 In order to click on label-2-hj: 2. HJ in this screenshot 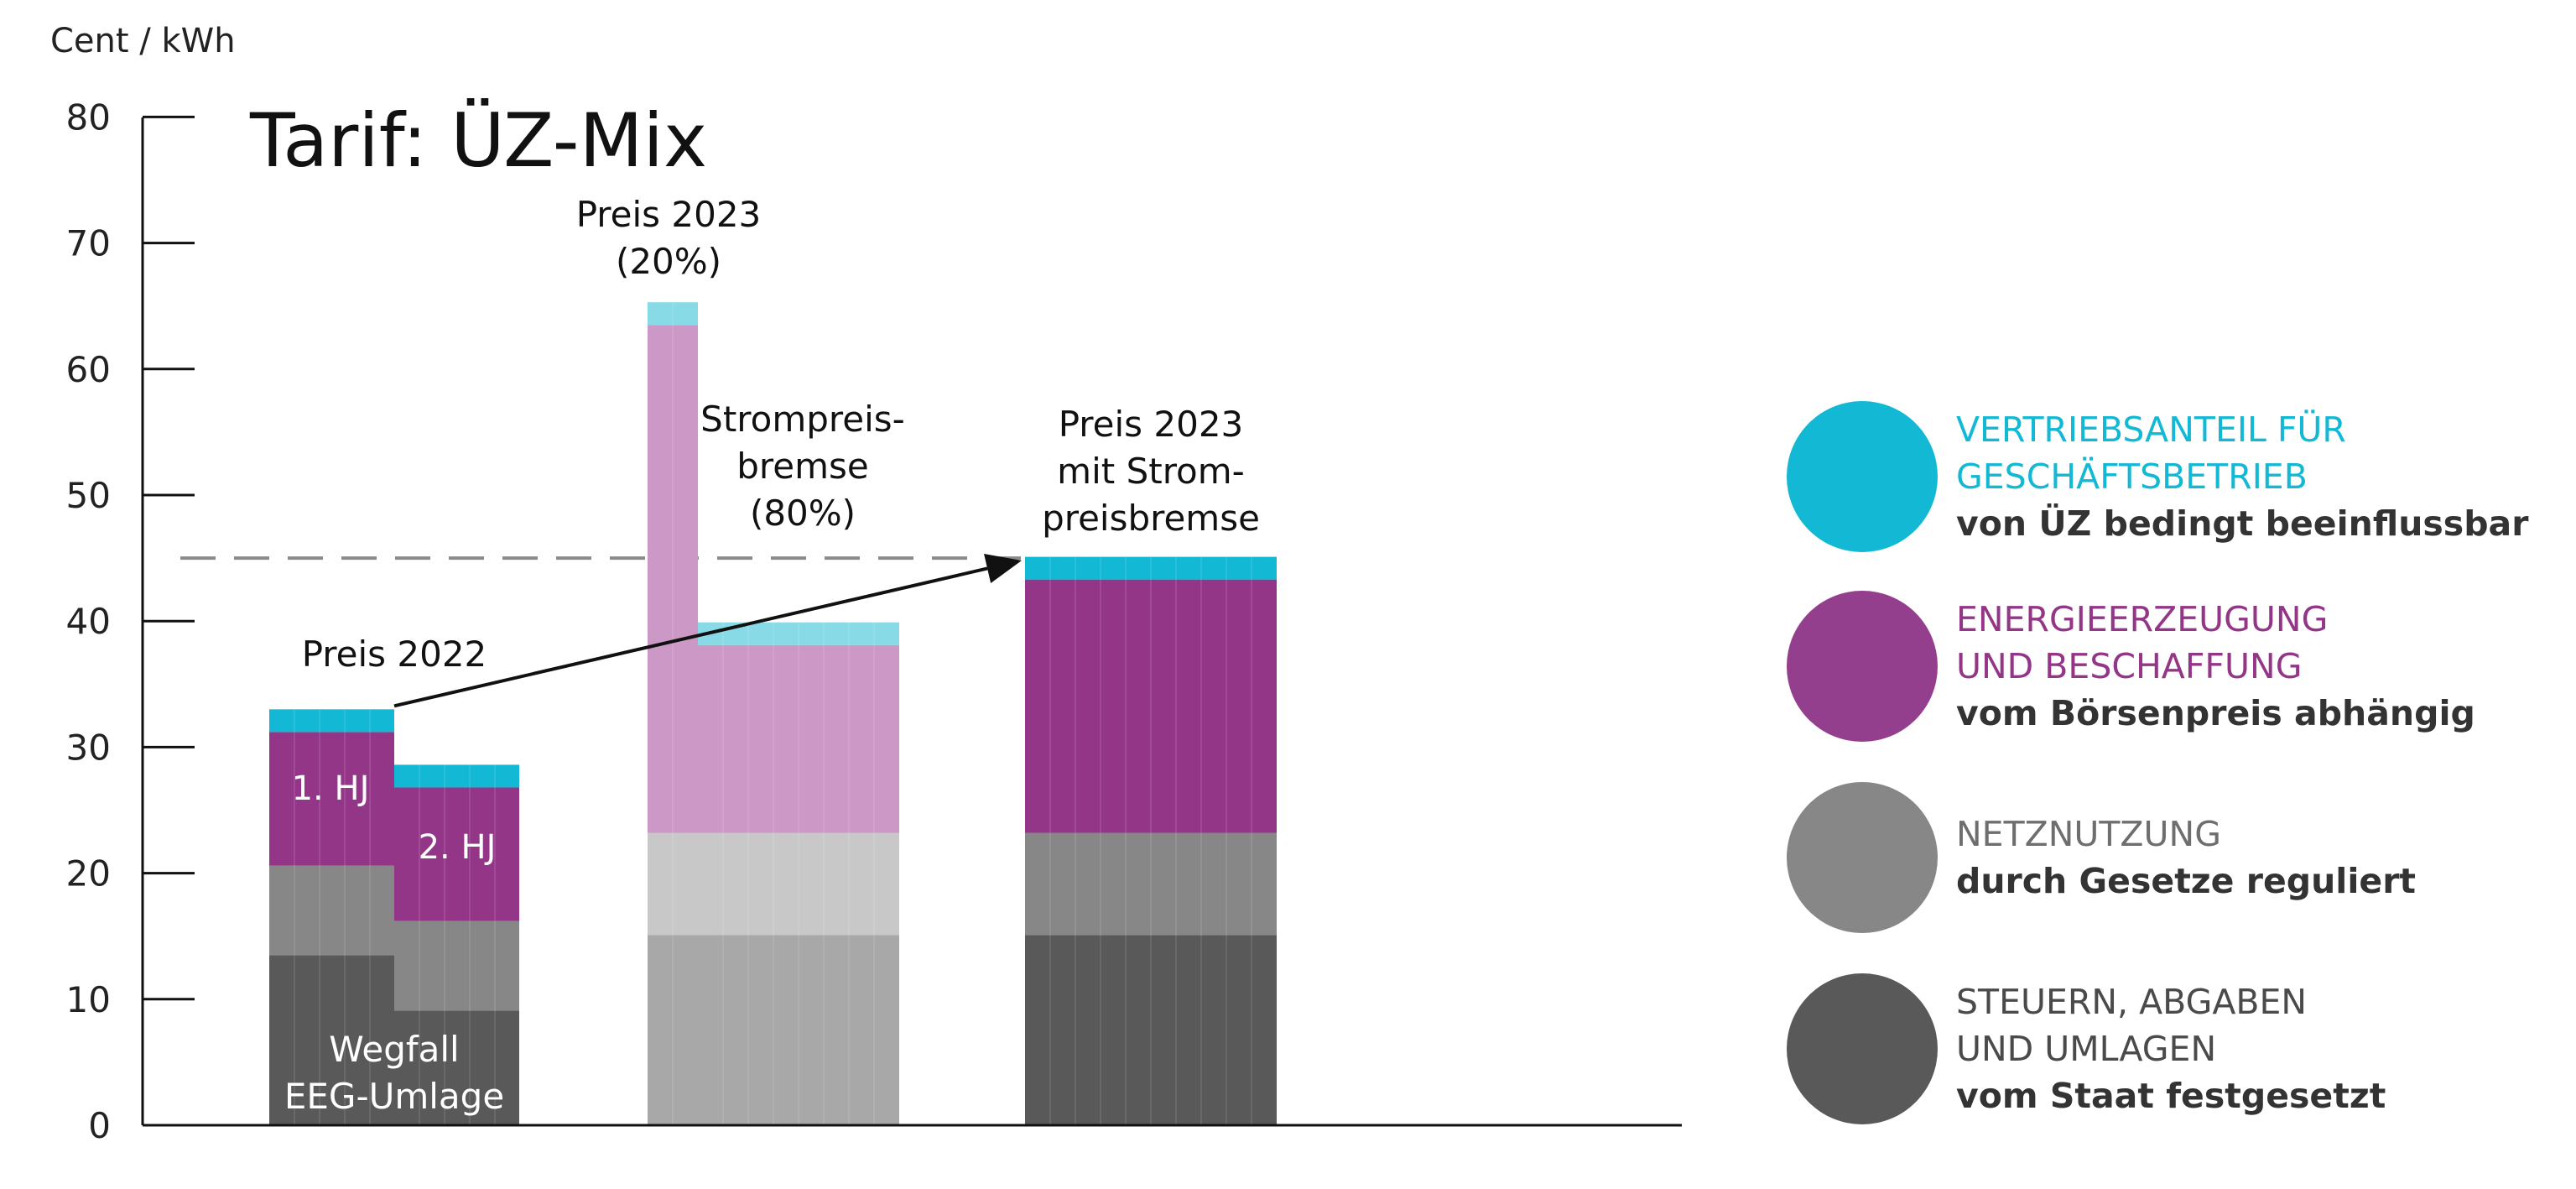, I will do `click(458, 847)`.